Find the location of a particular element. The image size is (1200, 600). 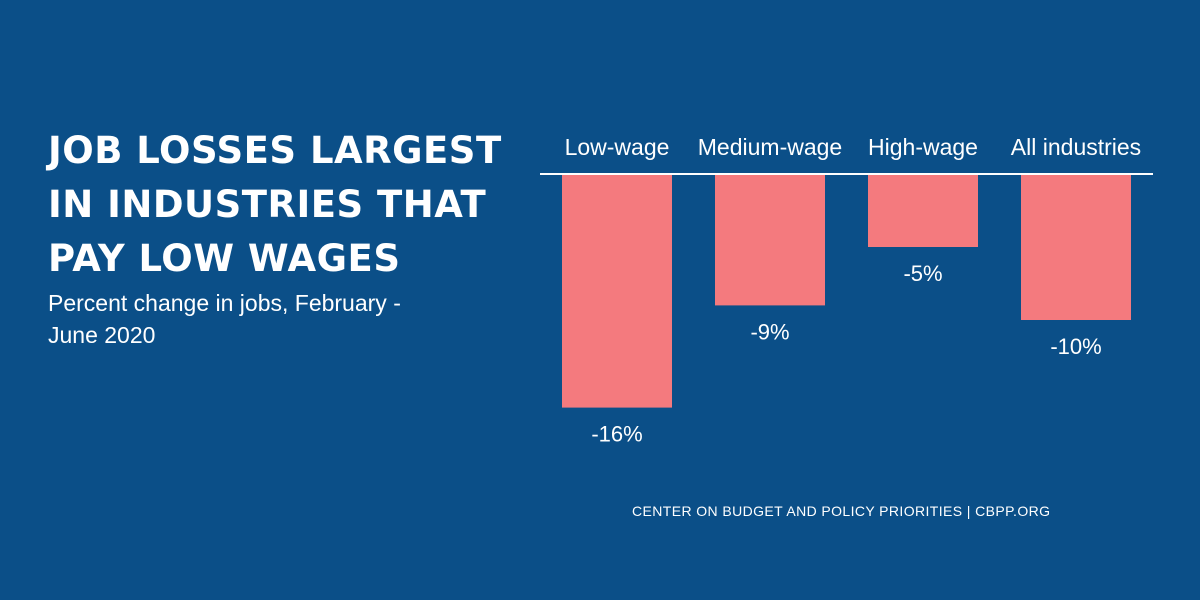

chart-title-line-1: JOB LOSSES LARGEST is located at coordinates (275, 150).